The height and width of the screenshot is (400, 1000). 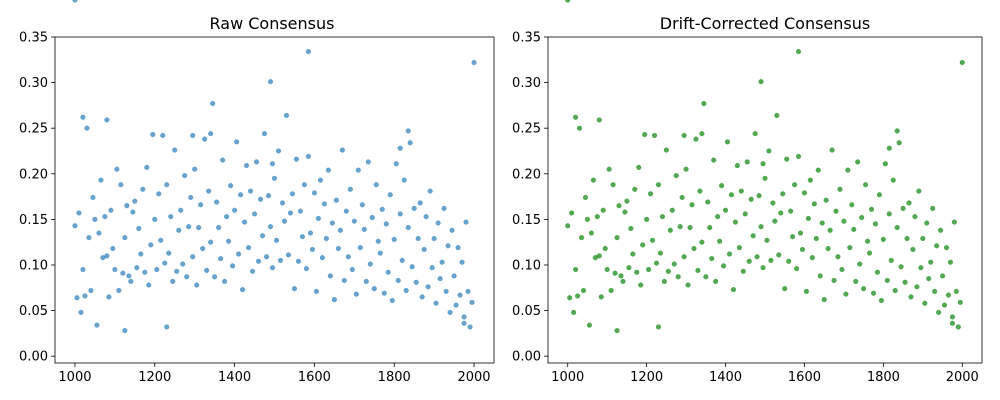 I want to click on x-tick-label: 1200, so click(x=646, y=377).